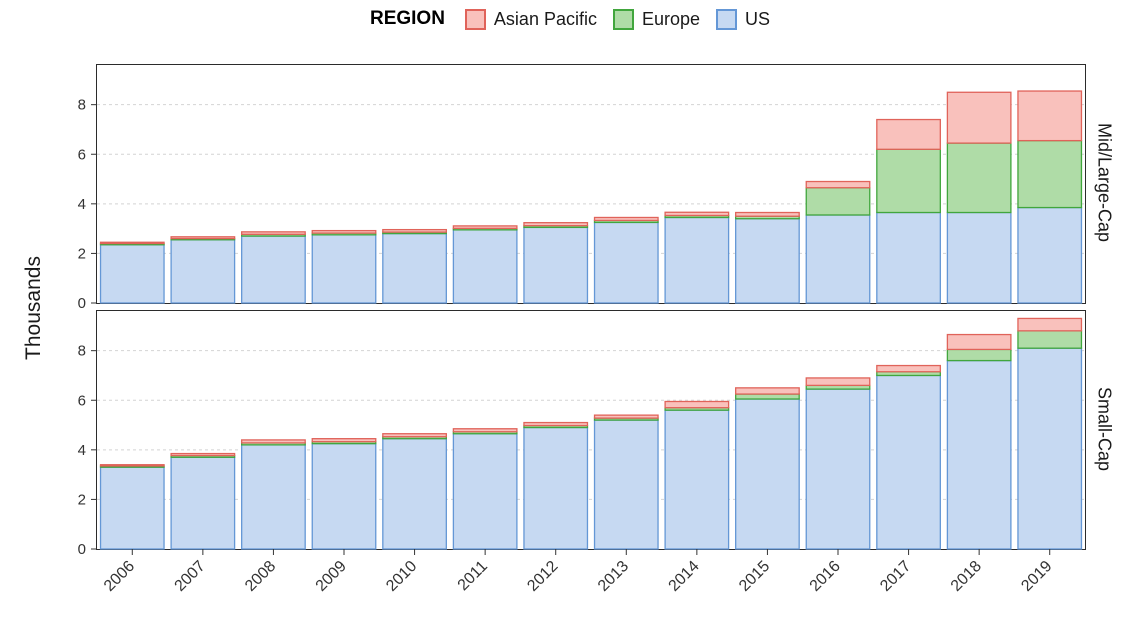  What do you see at coordinates (119, 576) in the screenshot?
I see `x-tick-label: 2006` at bounding box center [119, 576].